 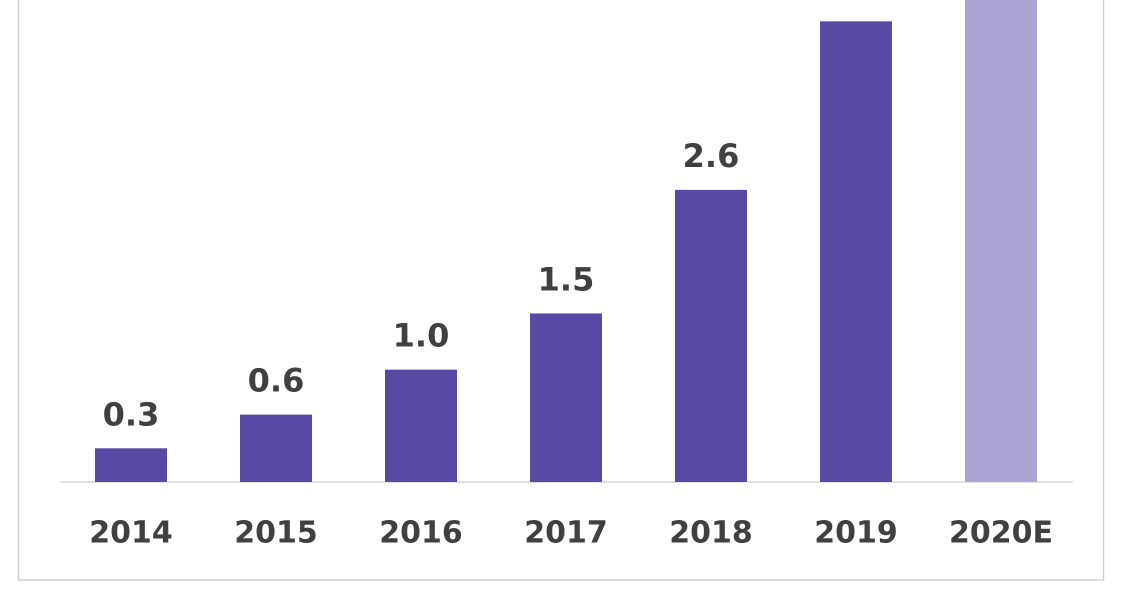 I want to click on data-label: 0.6, so click(x=276, y=381).